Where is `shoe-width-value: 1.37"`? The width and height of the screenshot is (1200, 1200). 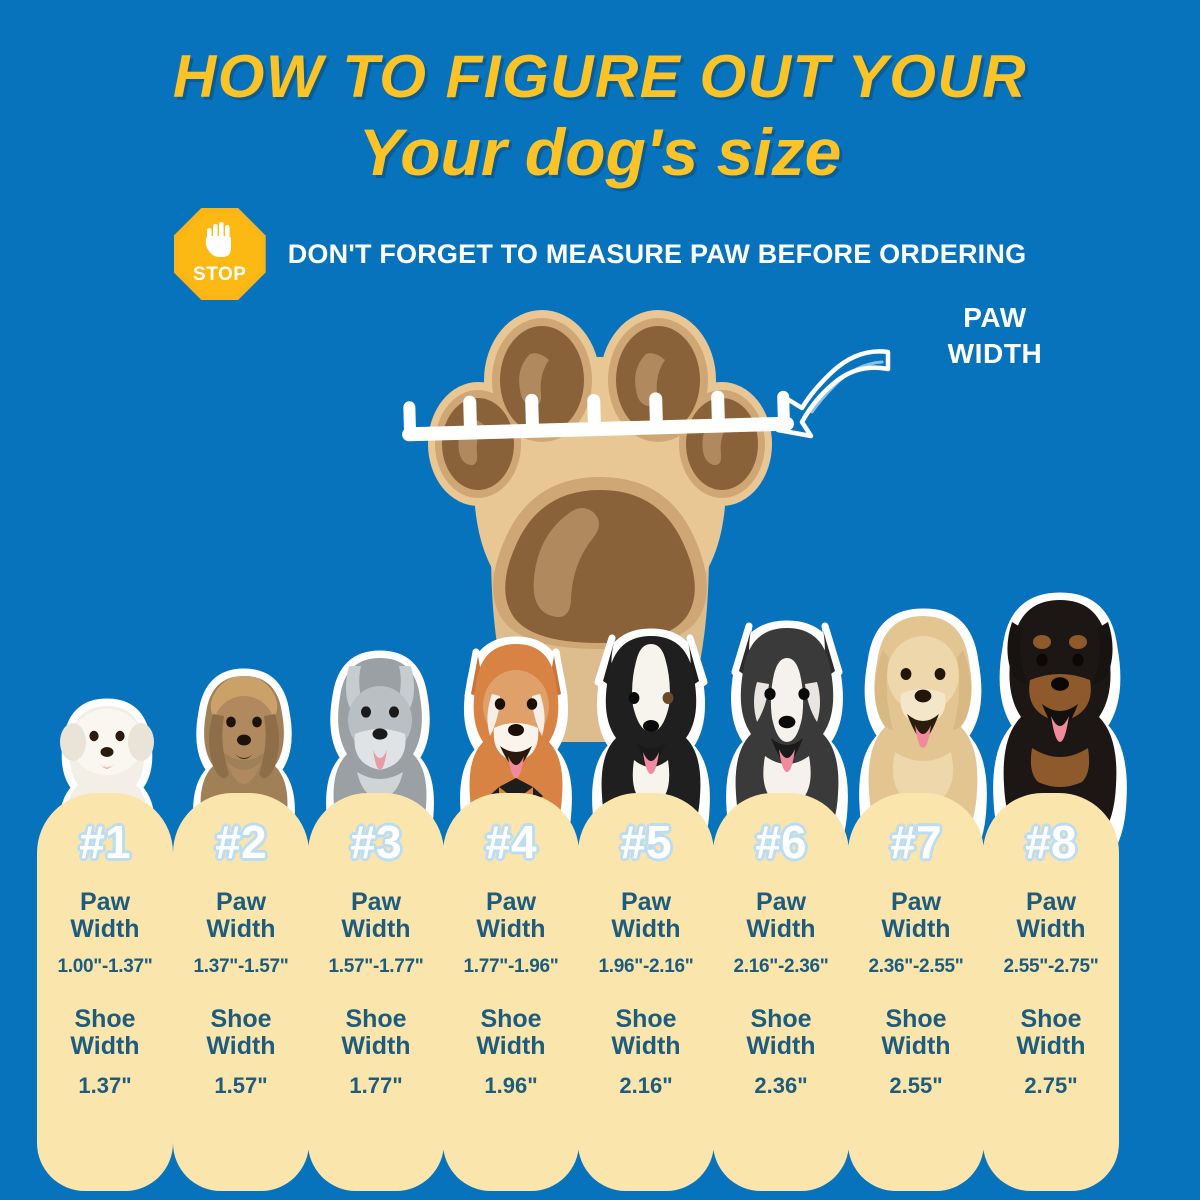 shoe-width-value: 1.37" is located at coordinates (105, 1085).